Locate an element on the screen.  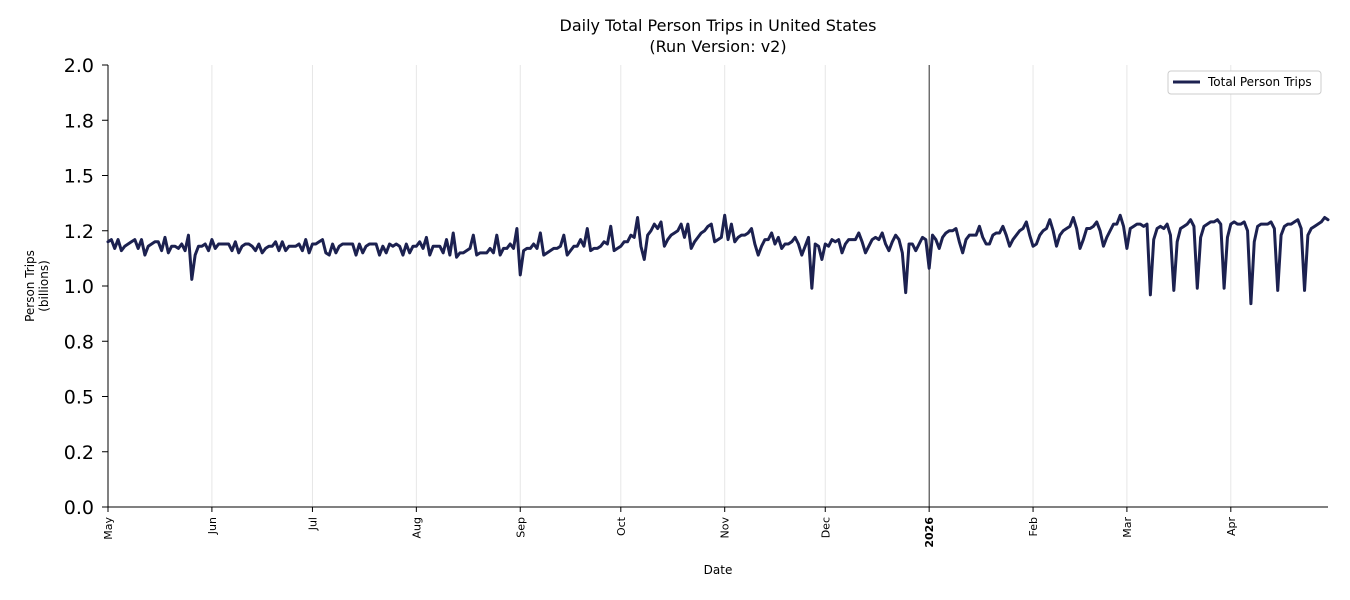
y-axis-label-line-1: Person Trips is located at coordinates (30, 286).